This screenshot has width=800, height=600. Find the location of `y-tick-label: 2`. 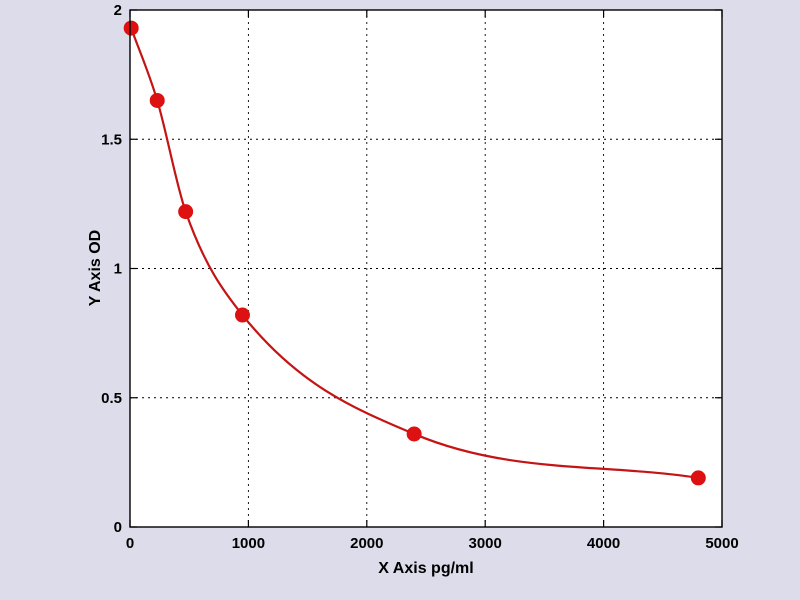

y-tick-label: 2 is located at coordinates (118, 10).